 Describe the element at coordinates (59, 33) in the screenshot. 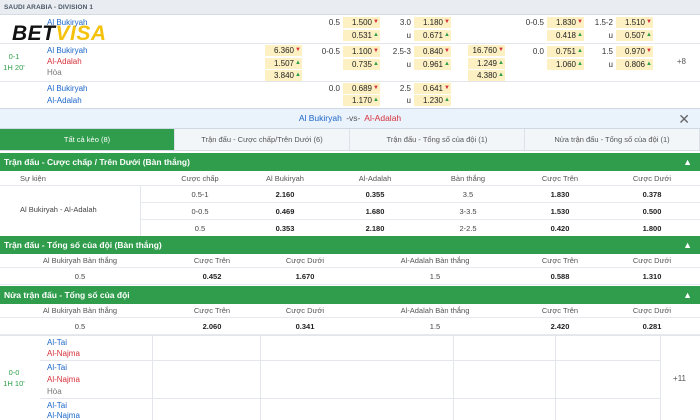

I see `brand-logo: BETVISA` at that location.